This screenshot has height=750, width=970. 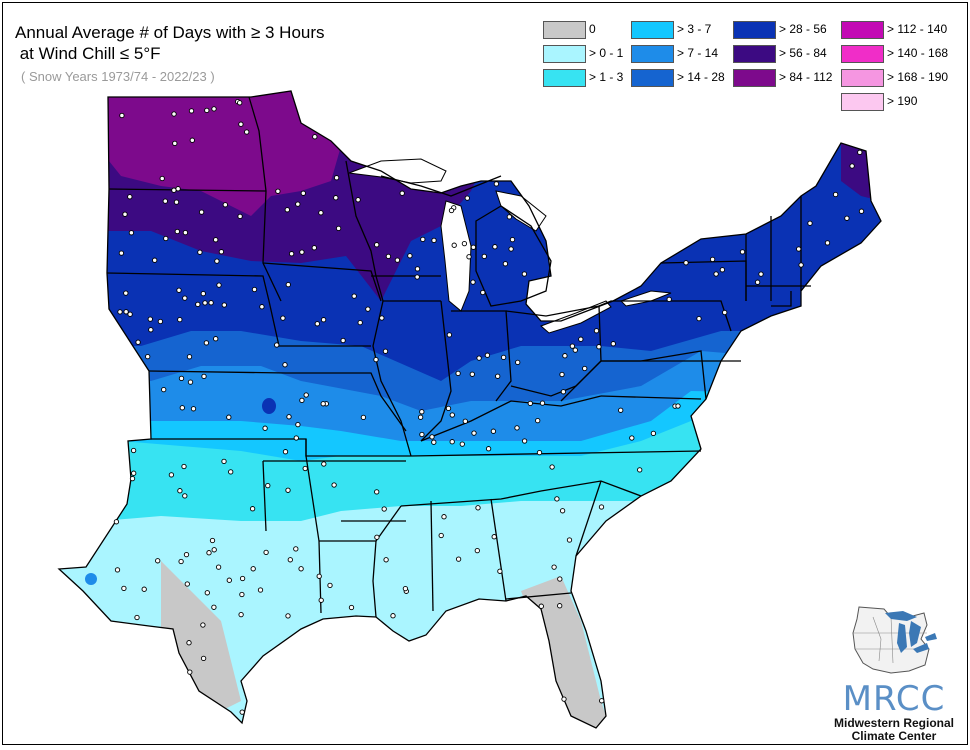 What do you see at coordinates (803, 53) in the screenshot?
I see `legend-label: > 56 - 84` at bounding box center [803, 53].